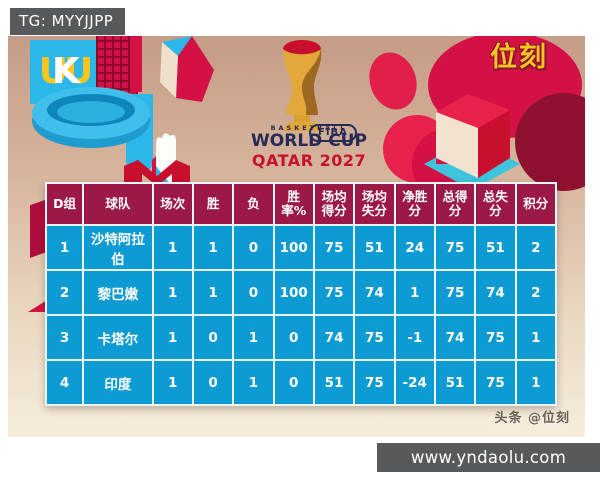 This screenshot has height=480, width=600. What do you see at coordinates (157, 174) in the screenshot?
I see `m-ribbon-graphic` at bounding box center [157, 174].